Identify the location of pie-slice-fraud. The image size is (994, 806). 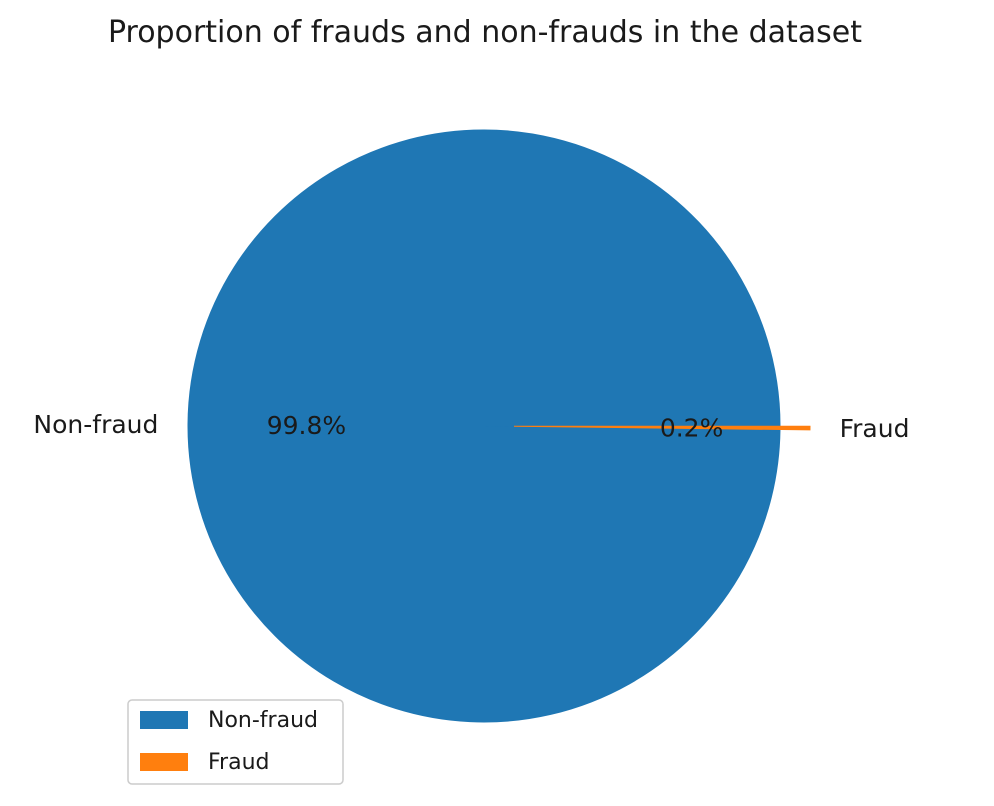
(662, 428).